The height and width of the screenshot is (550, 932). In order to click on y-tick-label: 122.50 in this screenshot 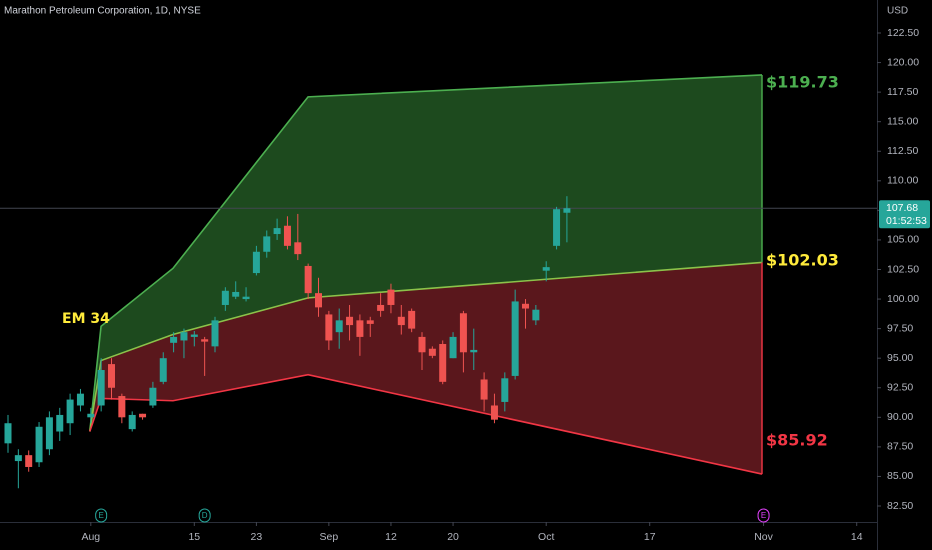, I will do `click(903, 33)`.